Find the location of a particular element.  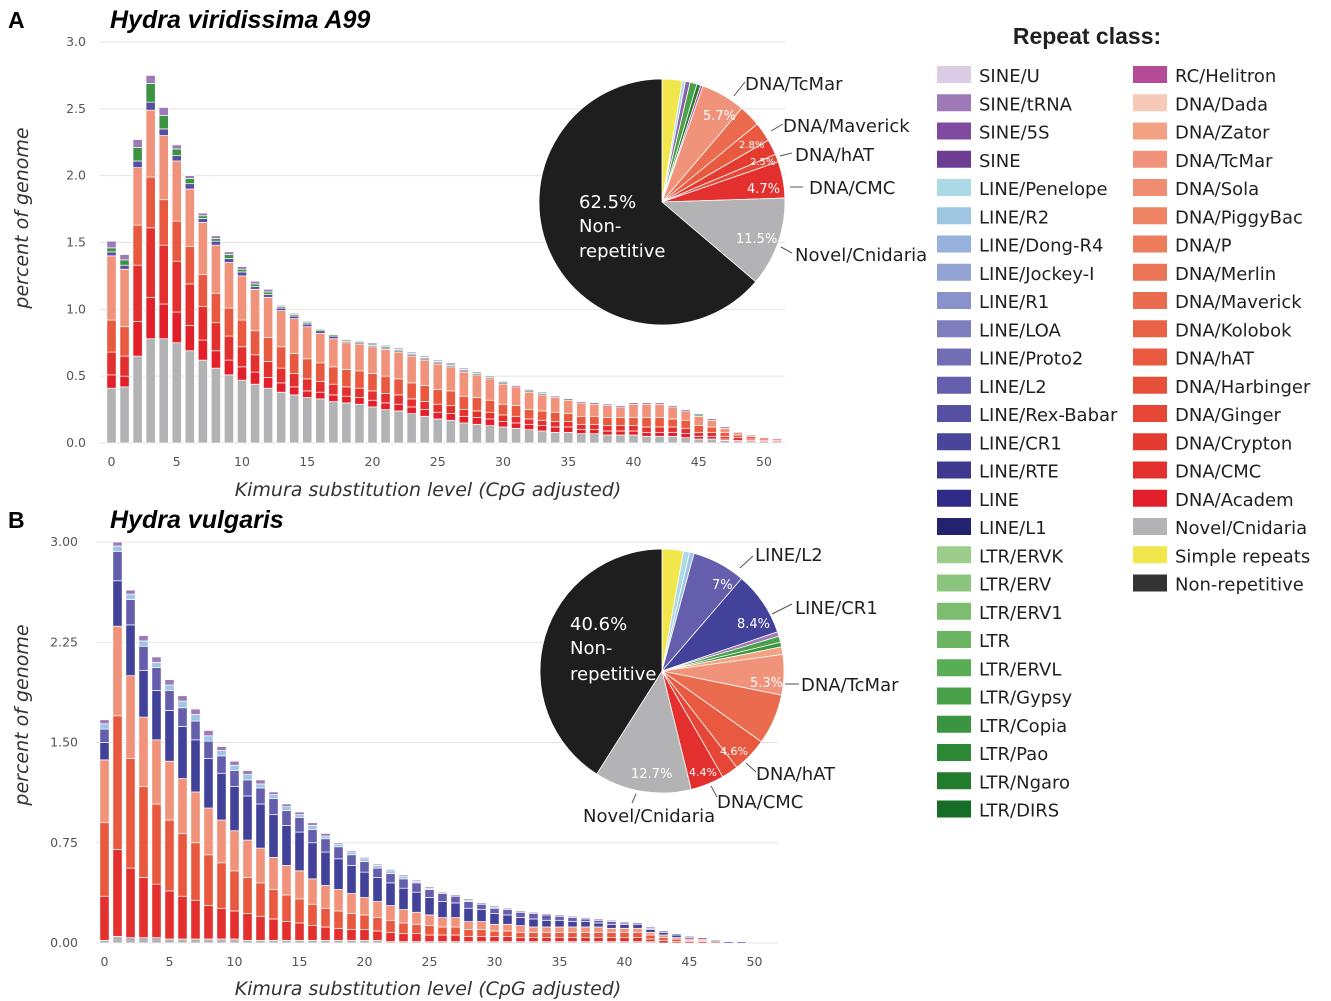

pie-b-callout-cr1: LINE/CR1 is located at coordinates (836, 608).